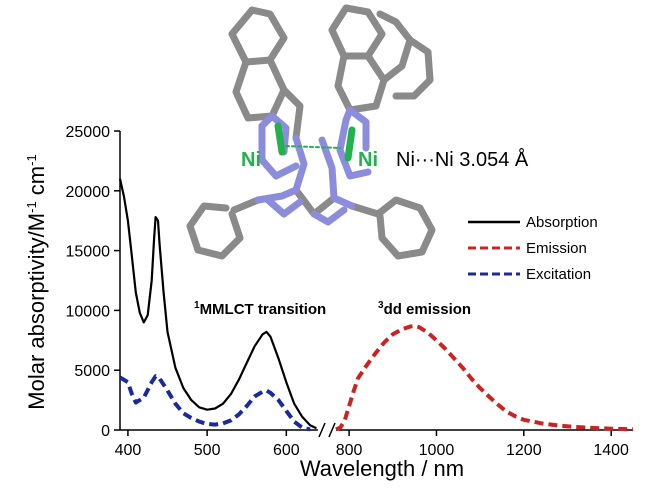  I want to click on y-tick-label: 15000, so click(88, 252).